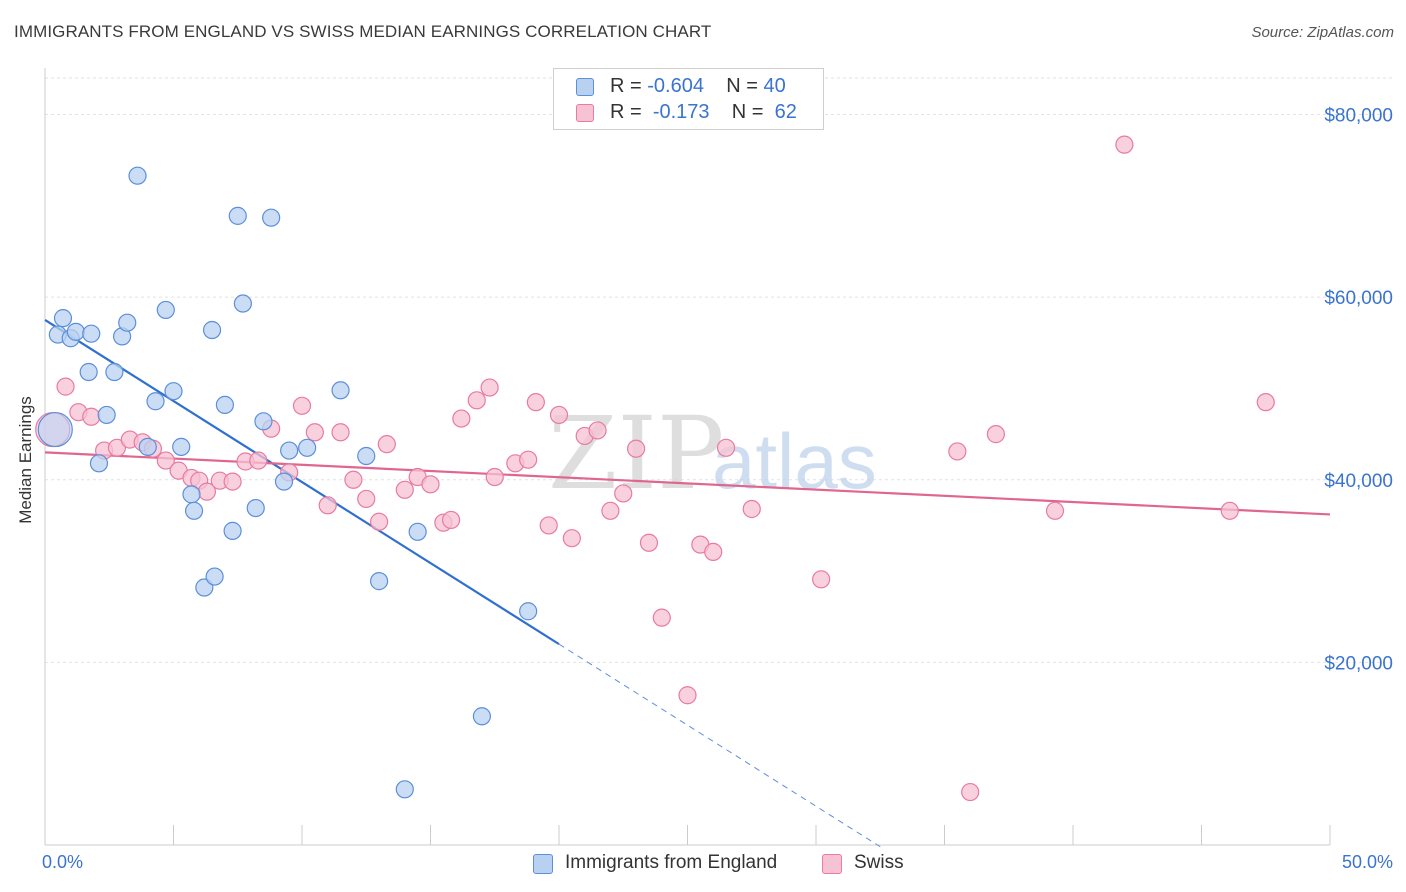  What do you see at coordinates (712, 453) in the screenshot?
I see `watermark: ZIP atlas` at bounding box center [712, 453].